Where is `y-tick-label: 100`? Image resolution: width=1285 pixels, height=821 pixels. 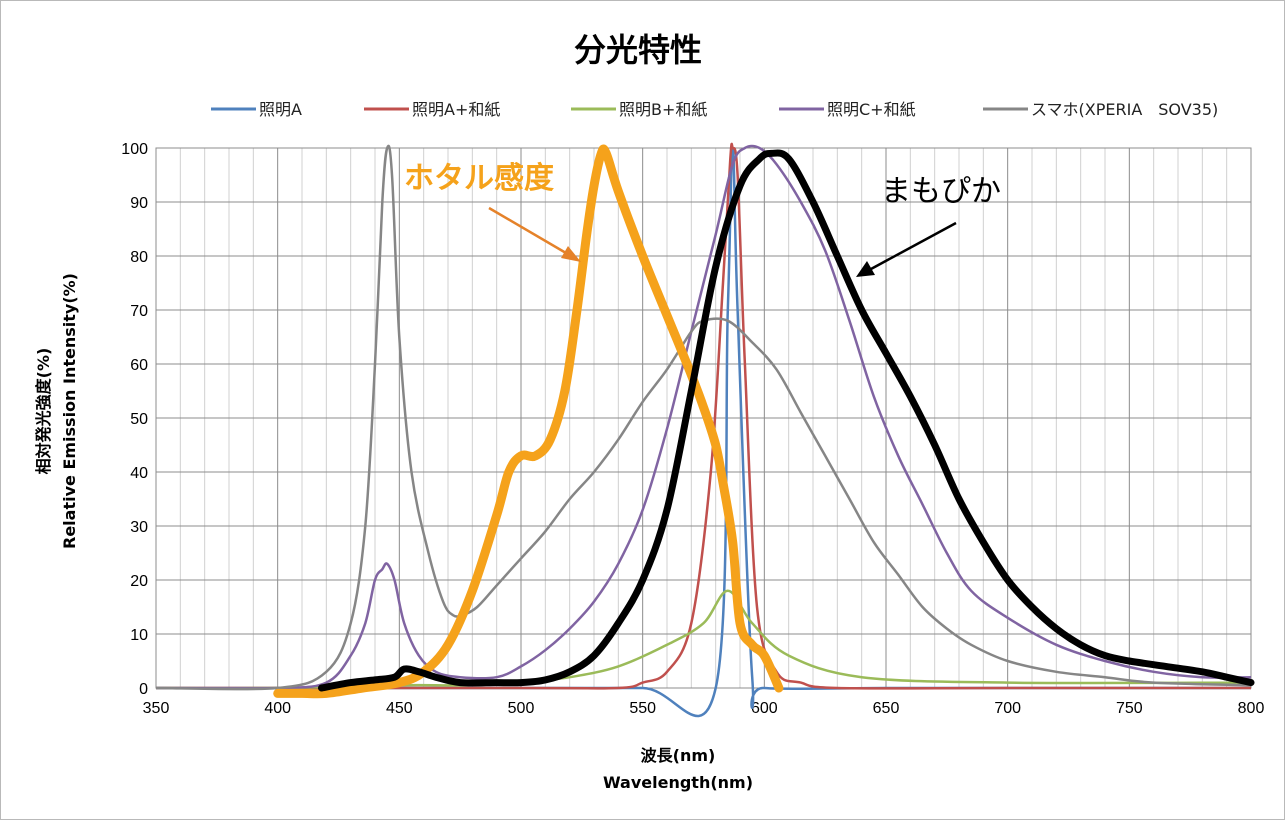 y-tick-label: 100 is located at coordinates (134, 149).